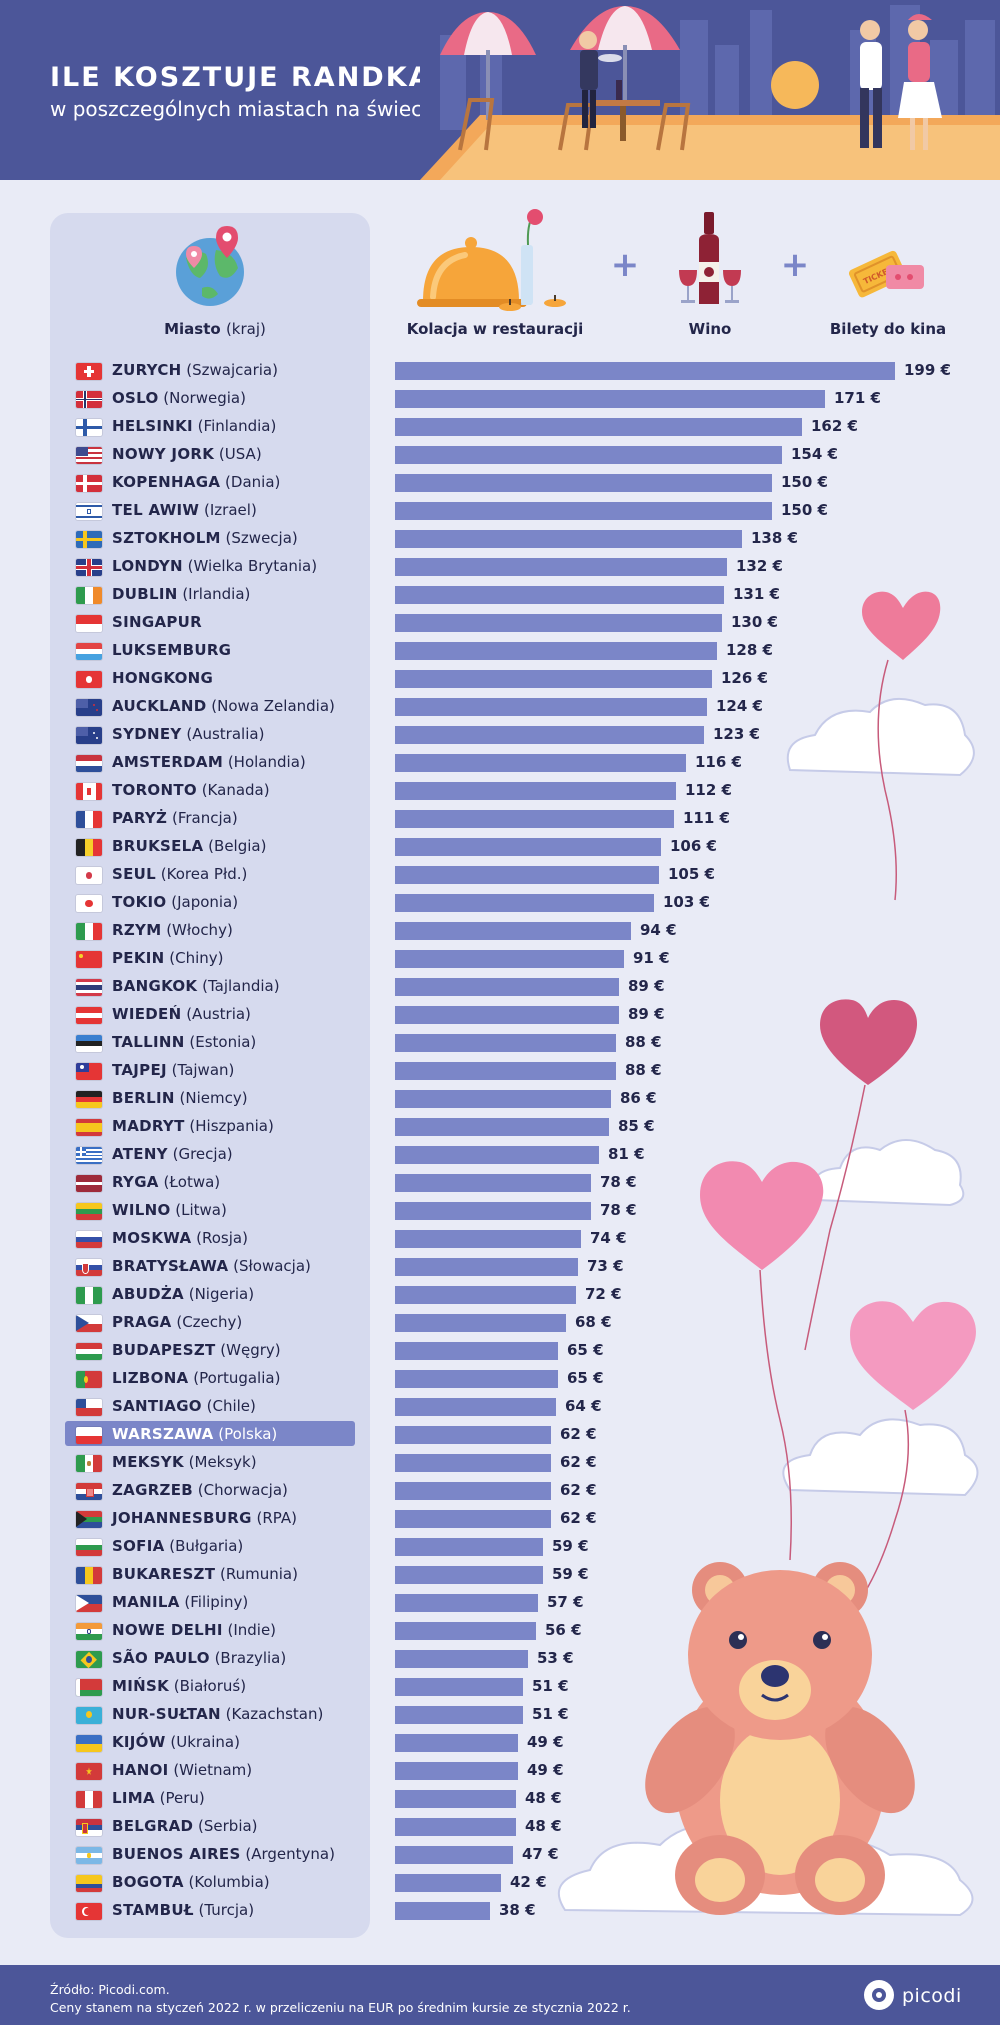 This screenshot has height=2025, width=1000. Describe the element at coordinates (500, 762) in the screenshot. I see `table-row: AMSTERDAM (Holandia) 116 €` at that location.